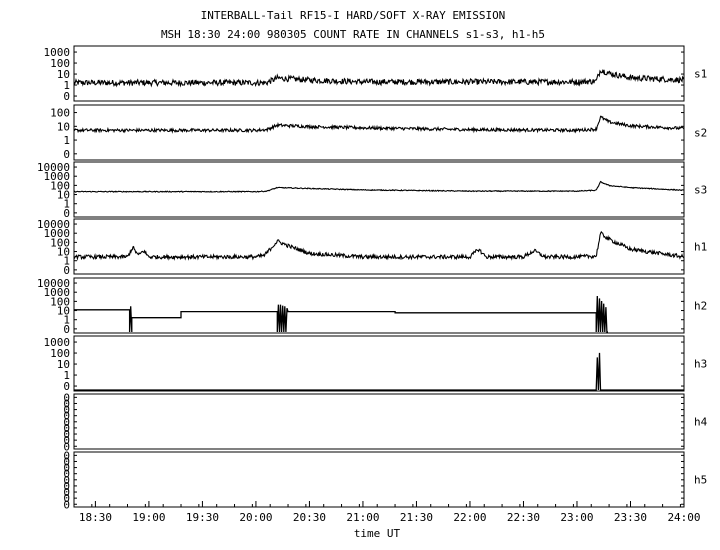 The height and width of the screenshot is (550, 720). I want to click on series-line-h2, so click(341, 314).